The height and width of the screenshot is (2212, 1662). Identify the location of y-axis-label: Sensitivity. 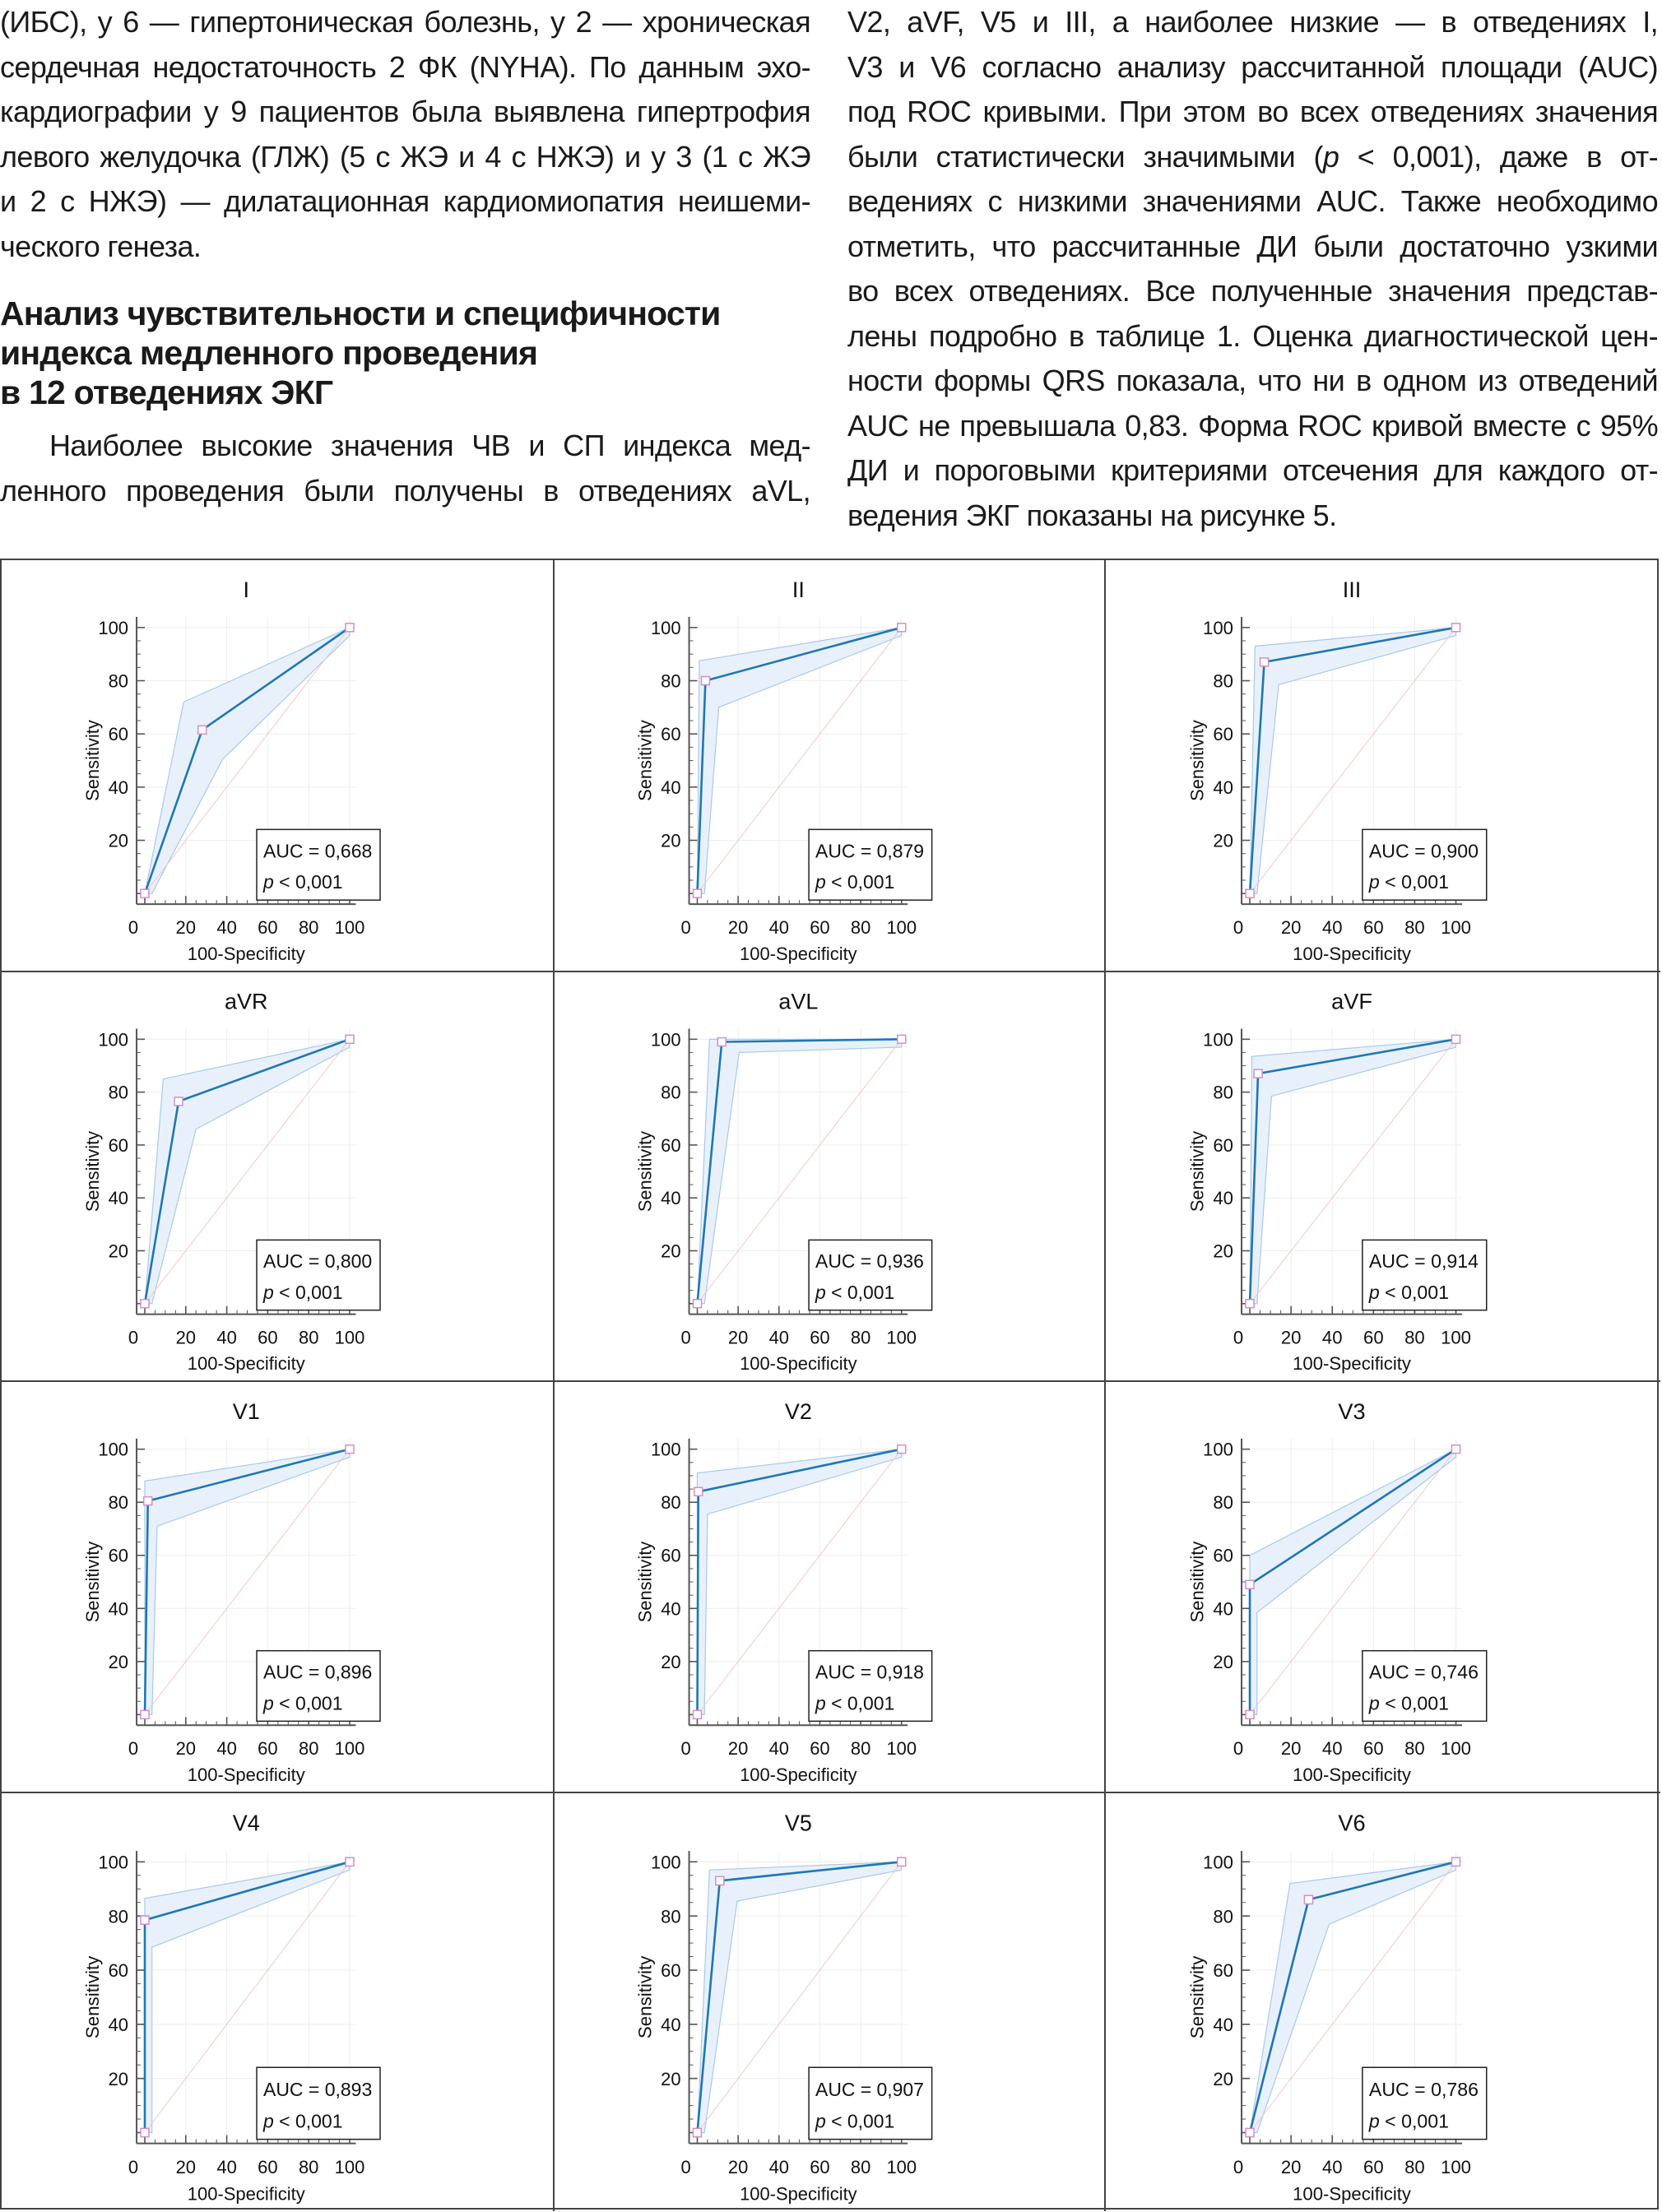
(645, 761).